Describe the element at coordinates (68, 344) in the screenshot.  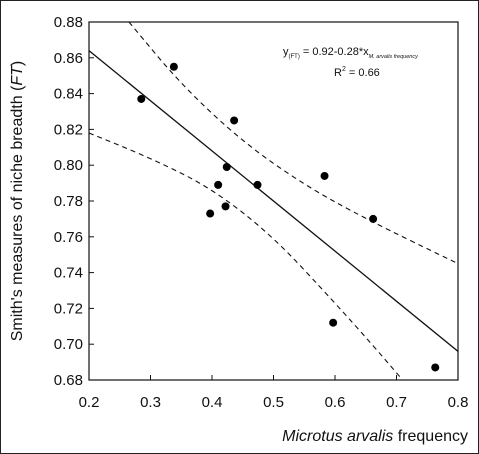
I see `y-tick-label: 0.70` at that location.